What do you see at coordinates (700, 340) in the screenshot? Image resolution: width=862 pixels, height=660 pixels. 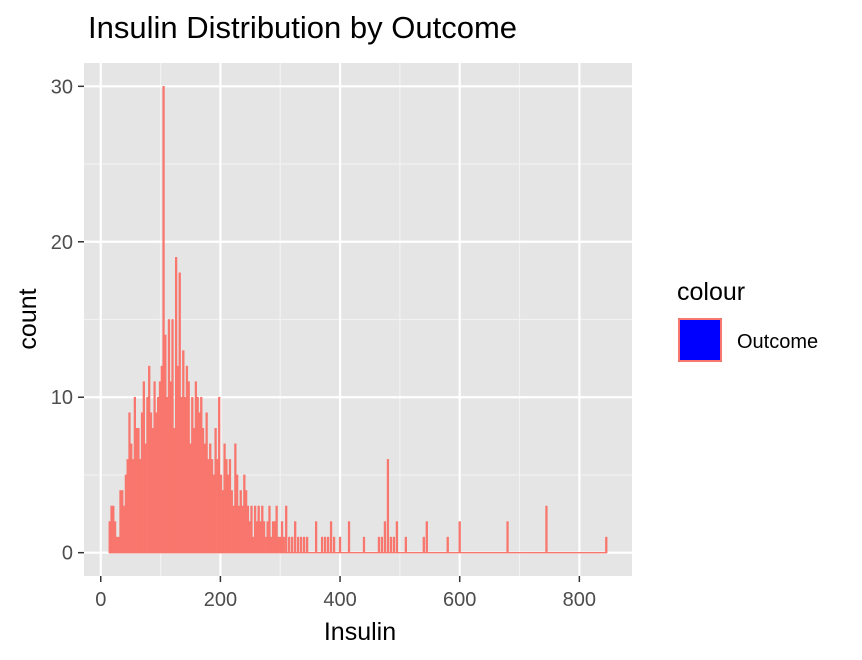 I see `legend-key-outcome` at bounding box center [700, 340].